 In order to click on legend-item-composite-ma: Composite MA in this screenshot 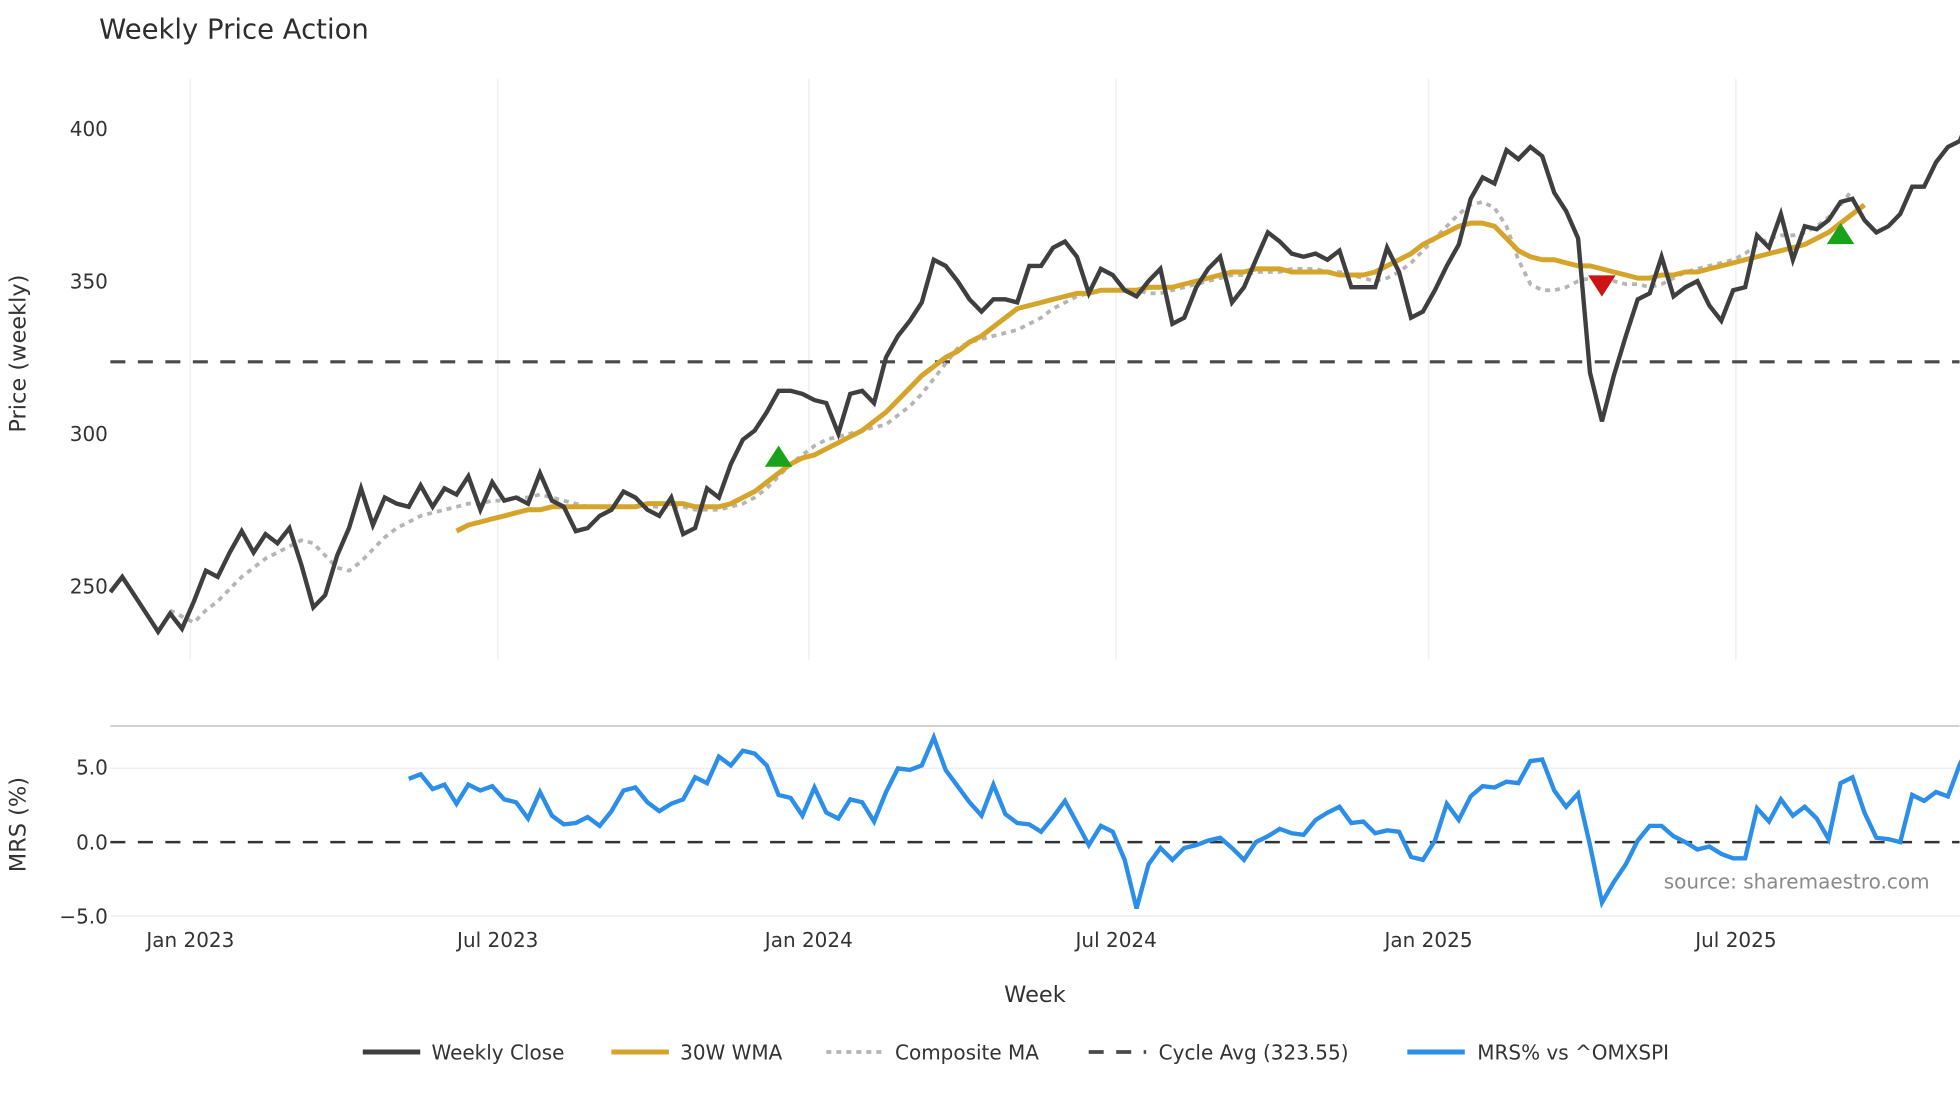, I will do `click(932, 1053)`.